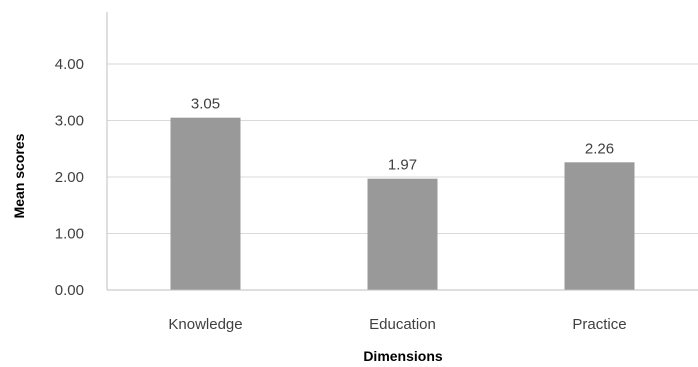 The width and height of the screenshot is (698, 367). I want to click on x-category-labels: Knowledge Education Practice, so click(397, 324).